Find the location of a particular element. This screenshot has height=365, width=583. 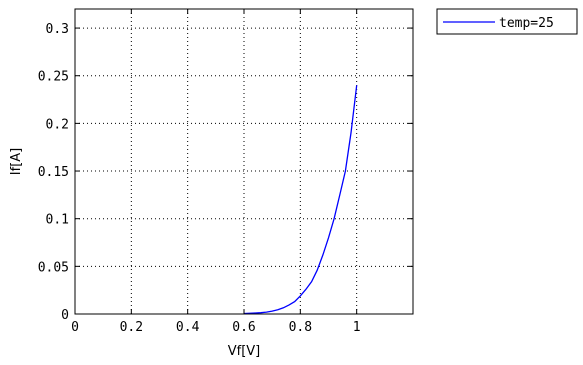

series-line is located at coordinates (300, 200).